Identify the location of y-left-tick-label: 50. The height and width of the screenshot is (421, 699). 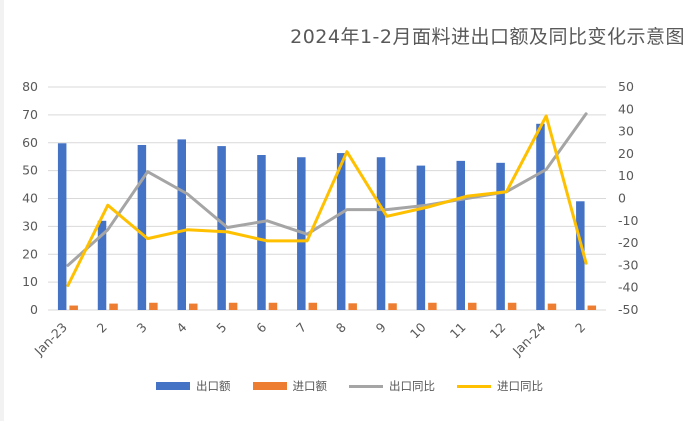
(30, 170).